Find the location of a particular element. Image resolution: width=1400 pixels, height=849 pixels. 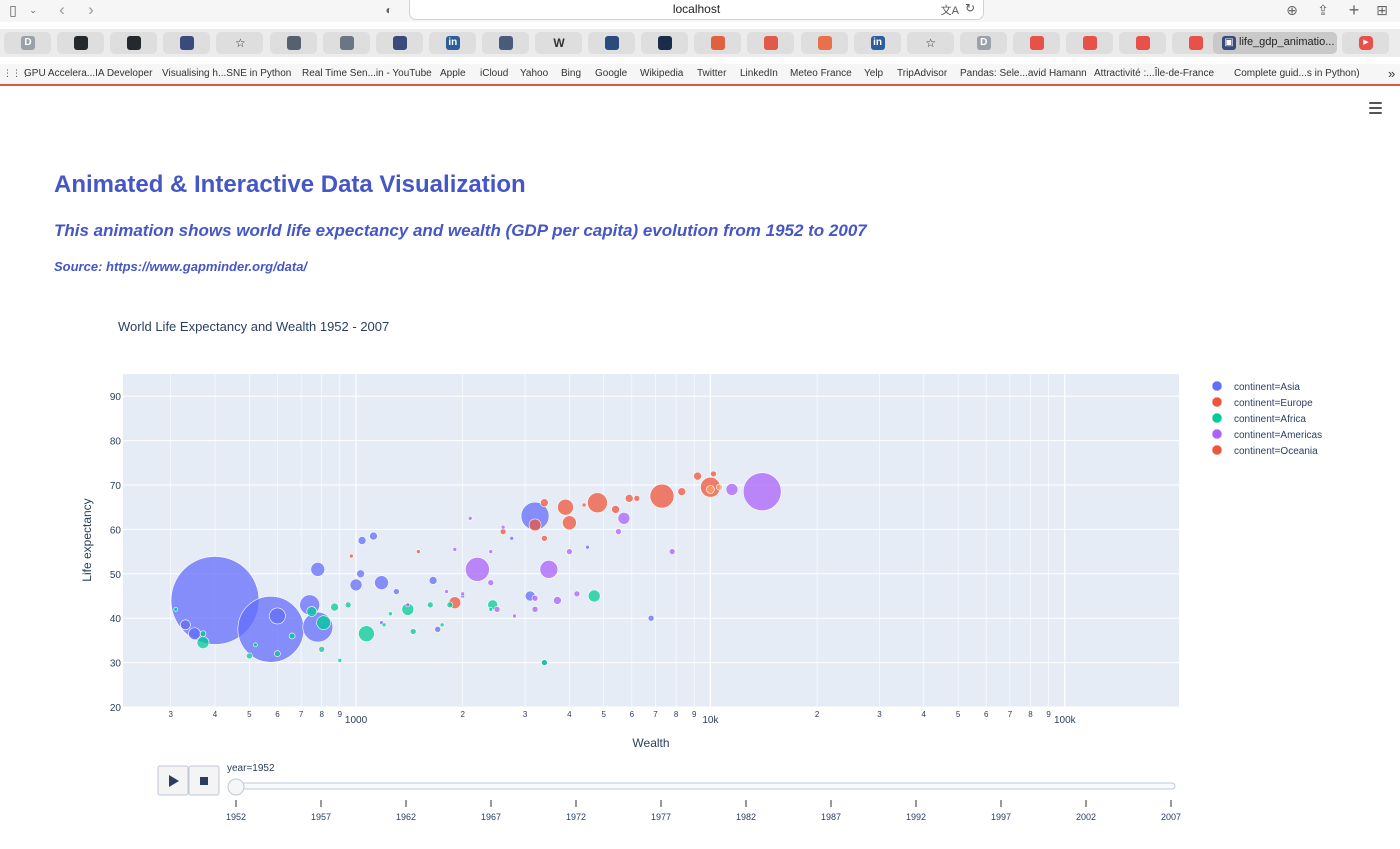

download-icon: ⊕ is located at coordinates (1292, 10).